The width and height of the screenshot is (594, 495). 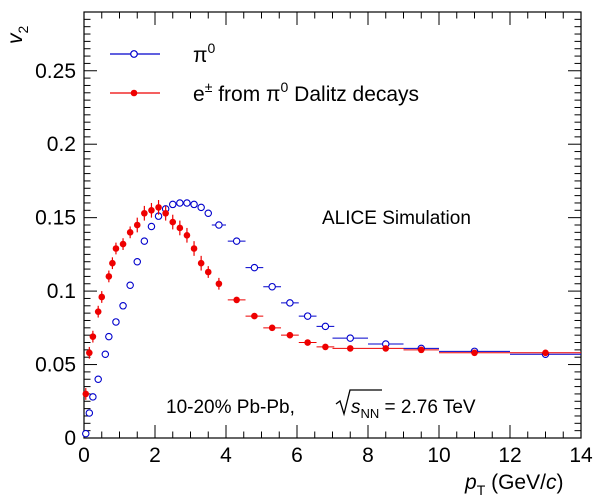 I want to click on x-tick-label: 8, so click(x=368, y=455).